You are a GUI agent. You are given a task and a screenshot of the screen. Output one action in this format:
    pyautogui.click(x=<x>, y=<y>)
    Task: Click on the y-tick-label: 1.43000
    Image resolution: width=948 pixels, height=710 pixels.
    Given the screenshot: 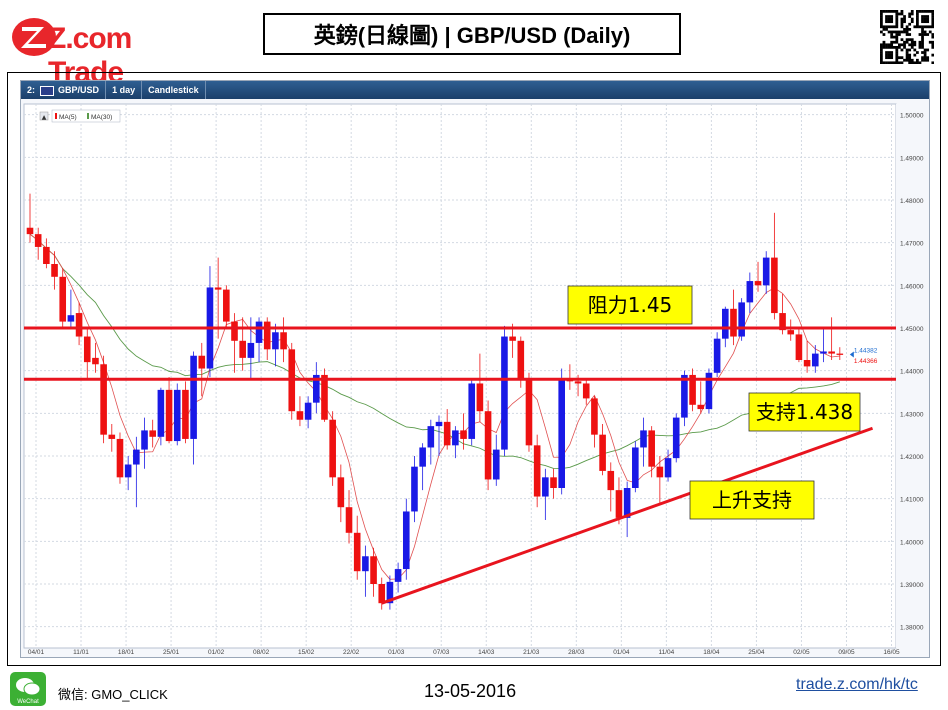 What is the action you would take?
    pyautogui.click(x=912, y=414)
    